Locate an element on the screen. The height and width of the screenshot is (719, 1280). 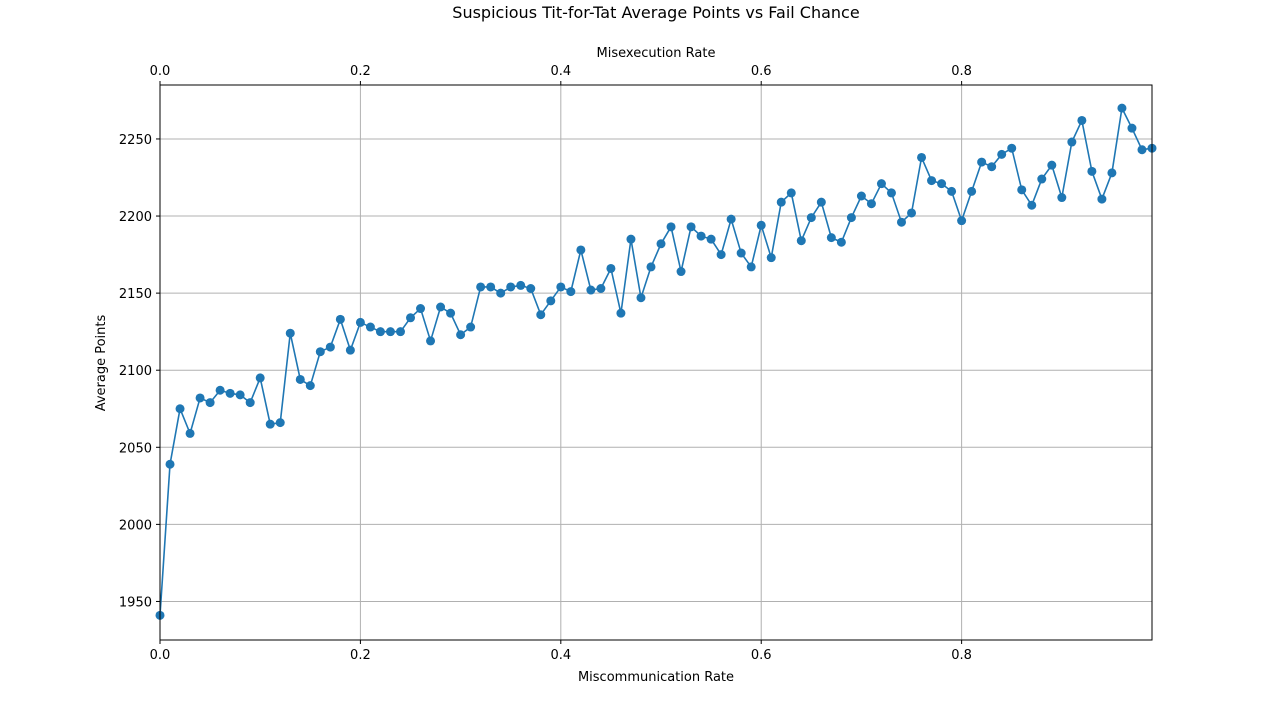
top-tick-label: 0.4 is located at coordinates (560, 71).